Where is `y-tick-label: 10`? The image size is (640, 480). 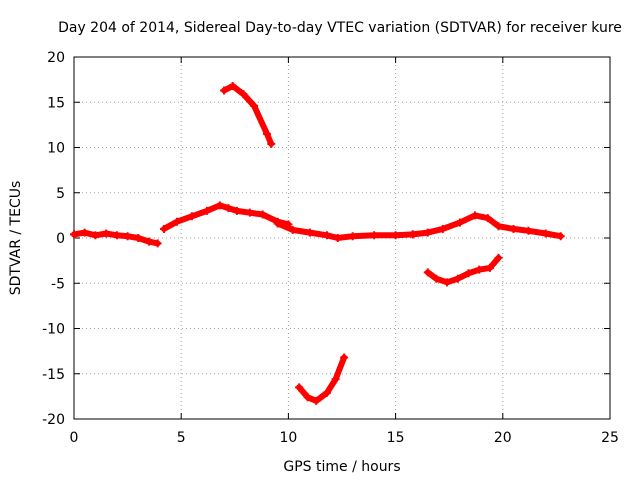 y-tick-label: 10 is located at coordinates (56, 149).